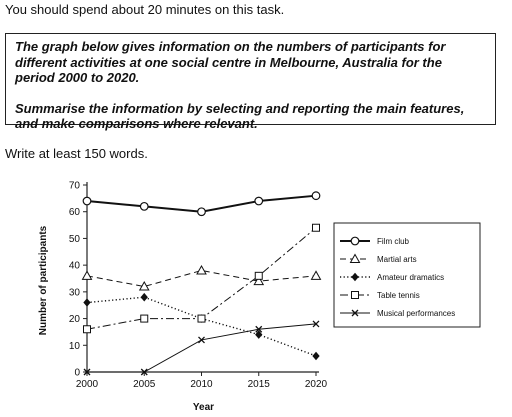  I want to click on legend-label: Amateur dramatics, so click(410, 277).